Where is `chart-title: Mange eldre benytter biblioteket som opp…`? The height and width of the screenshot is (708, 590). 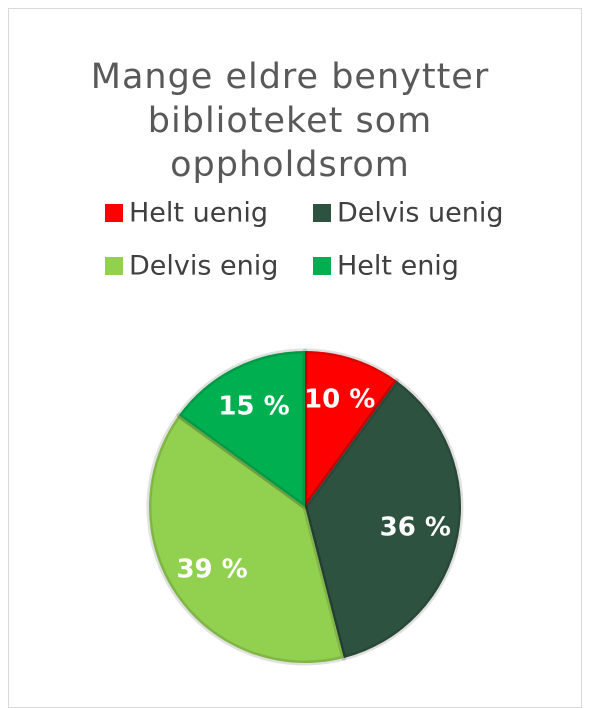 chart-title: Mange eldre benytter biblioteket som opp… is located at coordinates (290, 121).